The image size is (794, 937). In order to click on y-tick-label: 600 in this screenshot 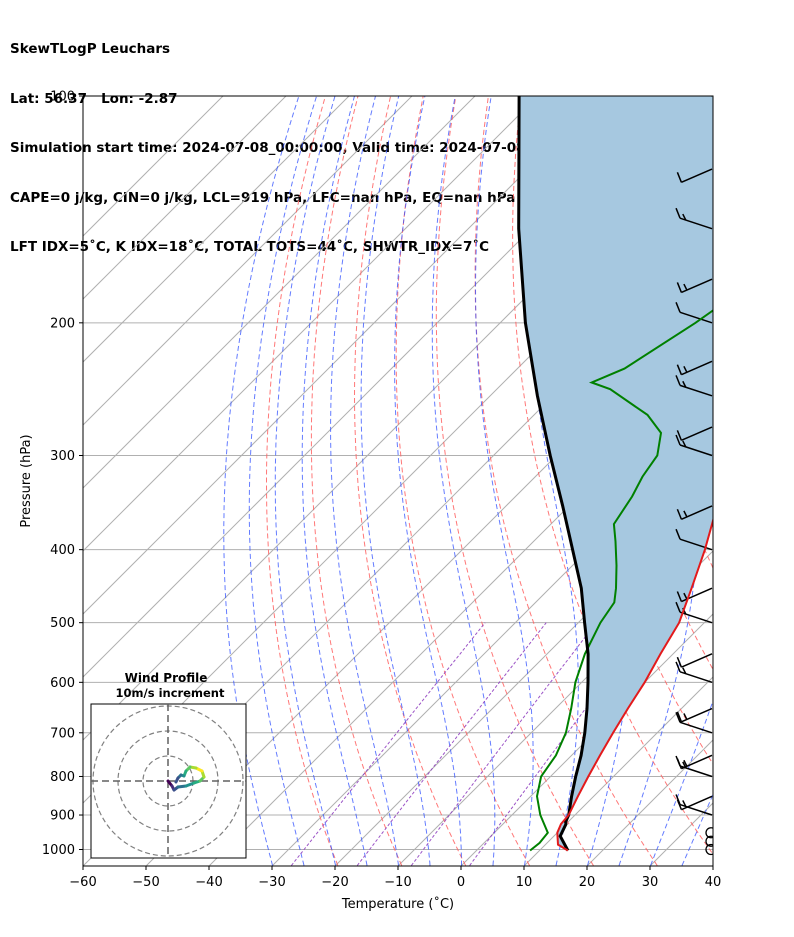, I will do `click(62, 683)`.